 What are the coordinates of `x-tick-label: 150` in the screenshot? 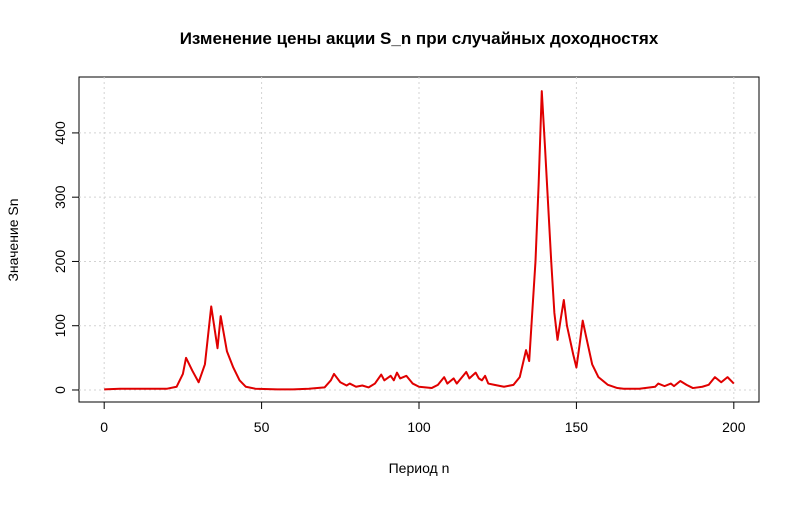 It's located at (577, 427).